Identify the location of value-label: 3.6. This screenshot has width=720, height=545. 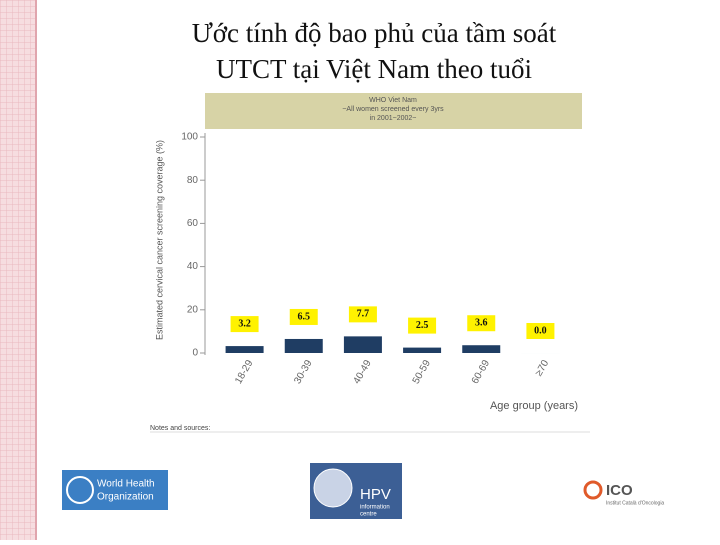
(481, 323).